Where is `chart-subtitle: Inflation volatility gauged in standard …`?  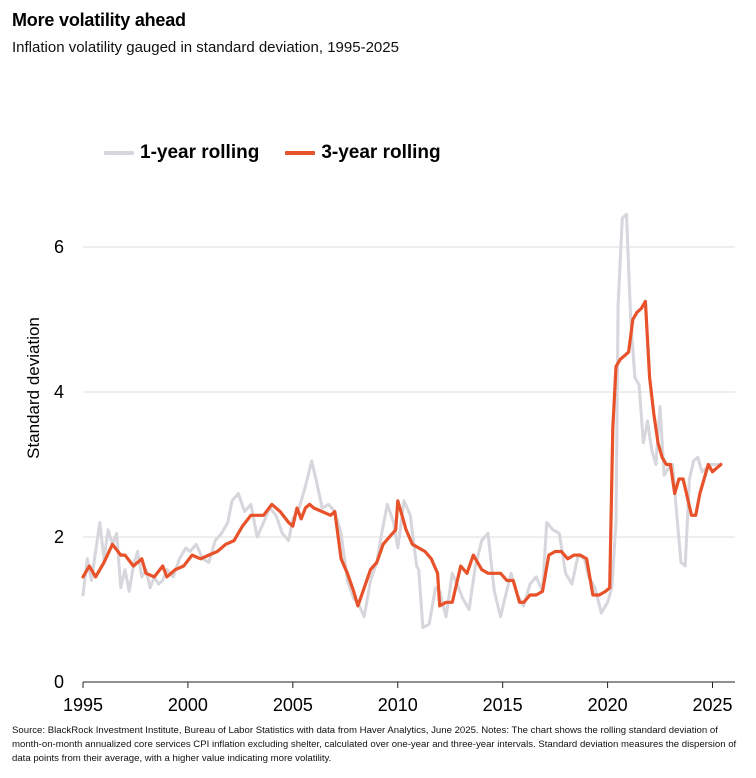 chart-subtitle: Inflation volatility gauged in standard … is located at coordinates (205, 47).